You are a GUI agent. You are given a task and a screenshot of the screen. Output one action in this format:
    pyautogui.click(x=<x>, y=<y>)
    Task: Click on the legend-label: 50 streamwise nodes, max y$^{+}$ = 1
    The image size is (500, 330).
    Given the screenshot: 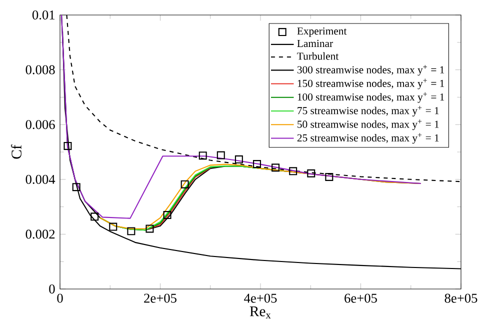 What is the action you would take?
    pyautogui.click(x=368, y=124)
    